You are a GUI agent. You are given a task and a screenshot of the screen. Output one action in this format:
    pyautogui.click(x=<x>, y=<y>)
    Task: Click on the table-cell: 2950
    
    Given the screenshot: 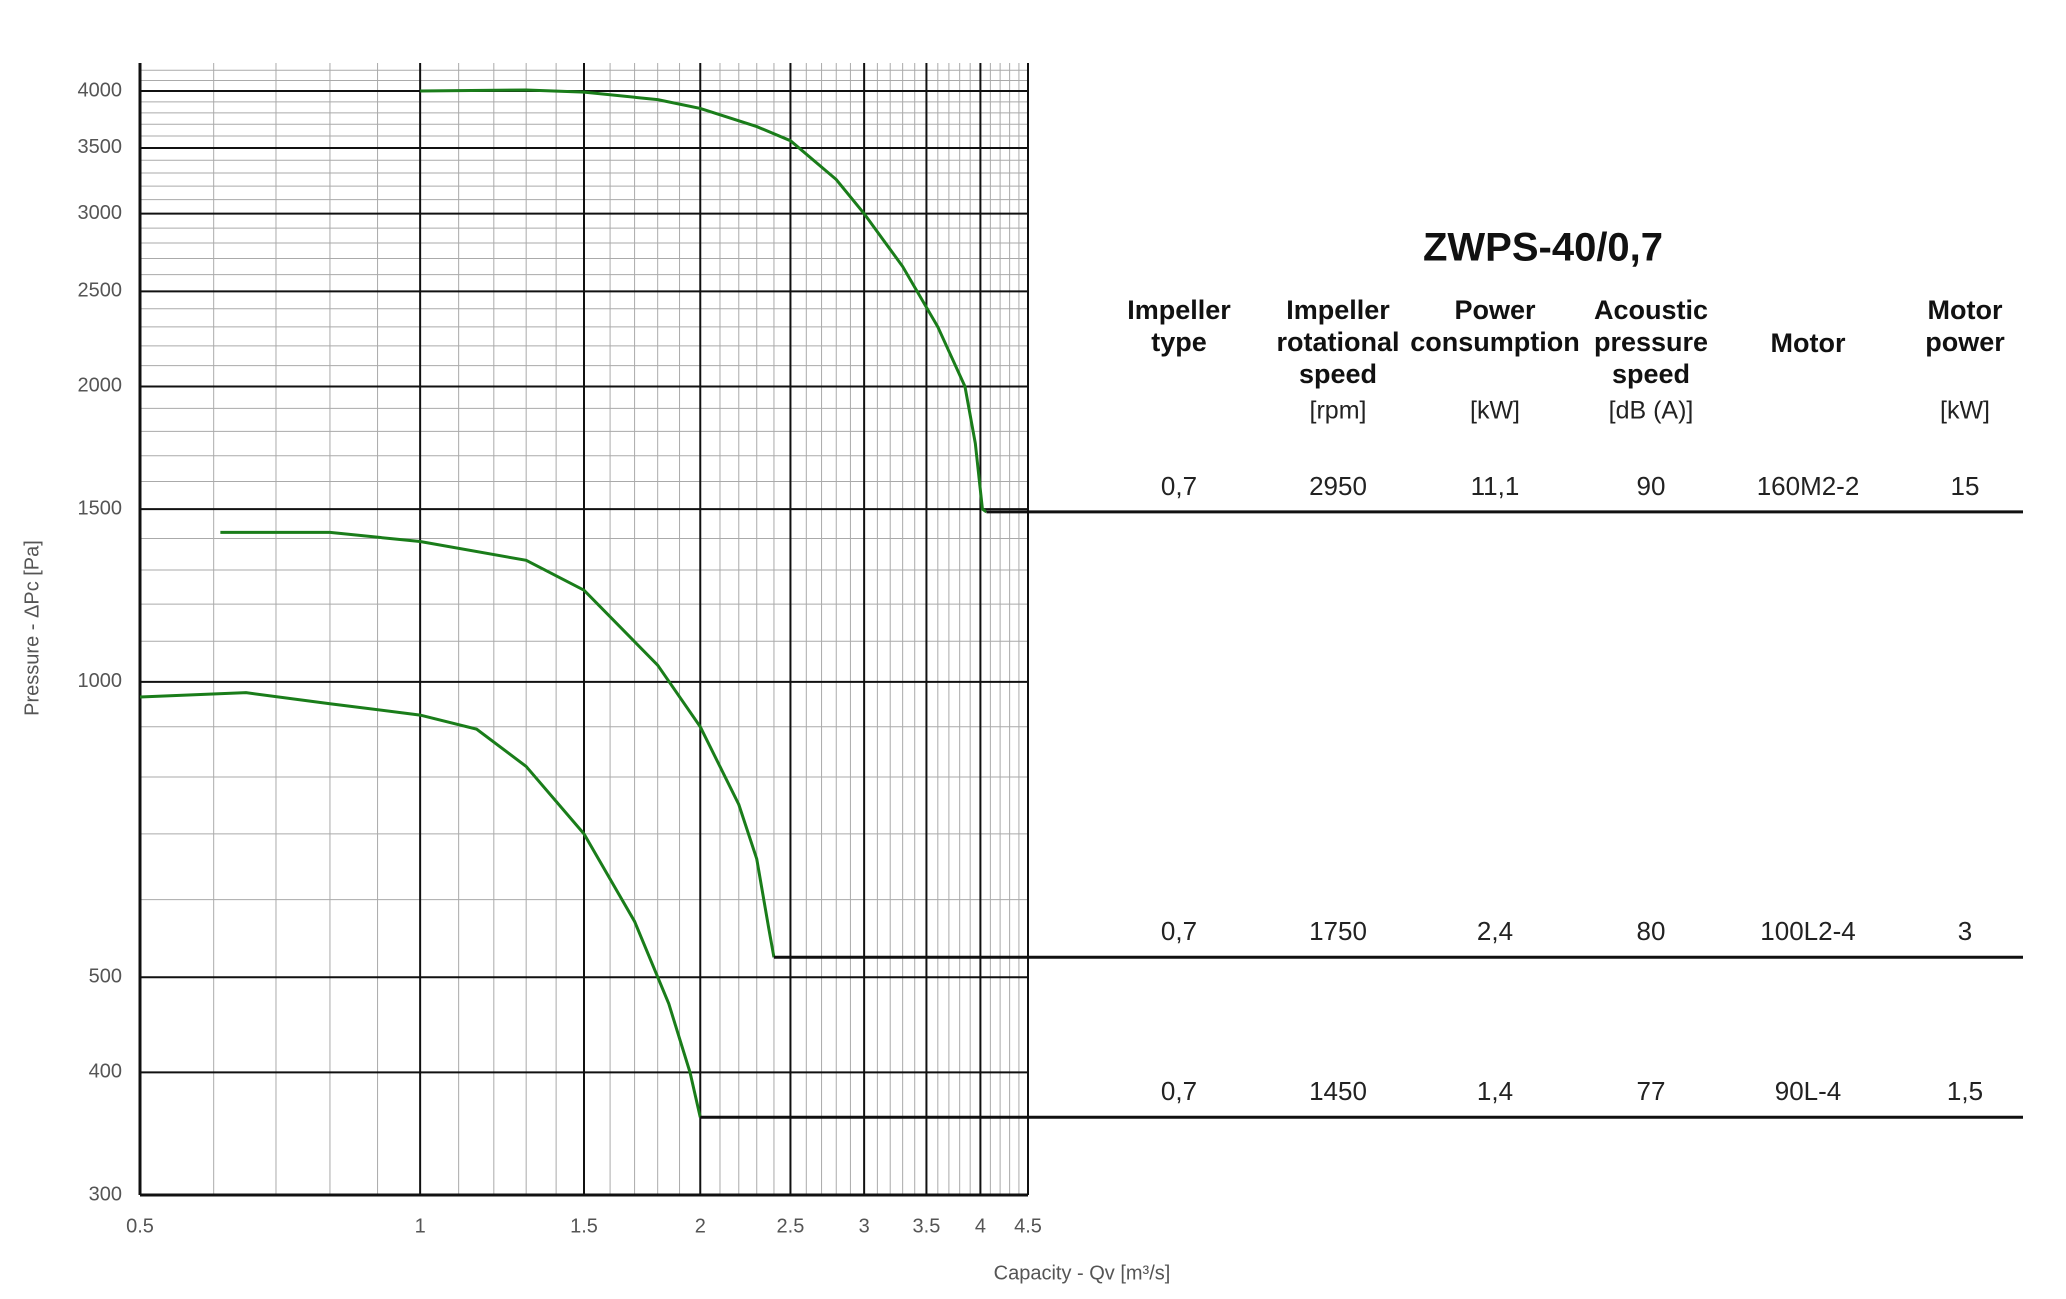 What is the action you would take?
    pyautogui.click(x=1338, y=486)
    